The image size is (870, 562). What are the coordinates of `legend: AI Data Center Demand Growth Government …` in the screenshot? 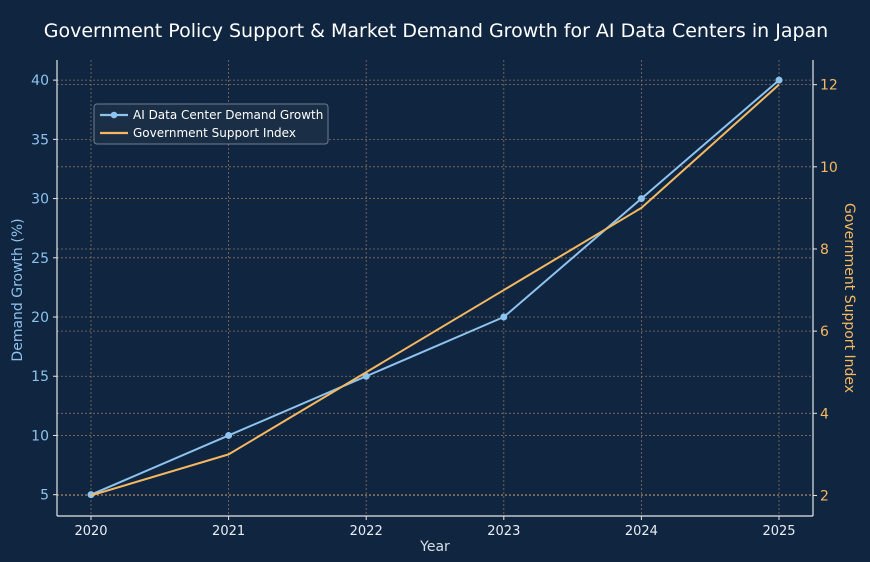 It's located at (211, 124).